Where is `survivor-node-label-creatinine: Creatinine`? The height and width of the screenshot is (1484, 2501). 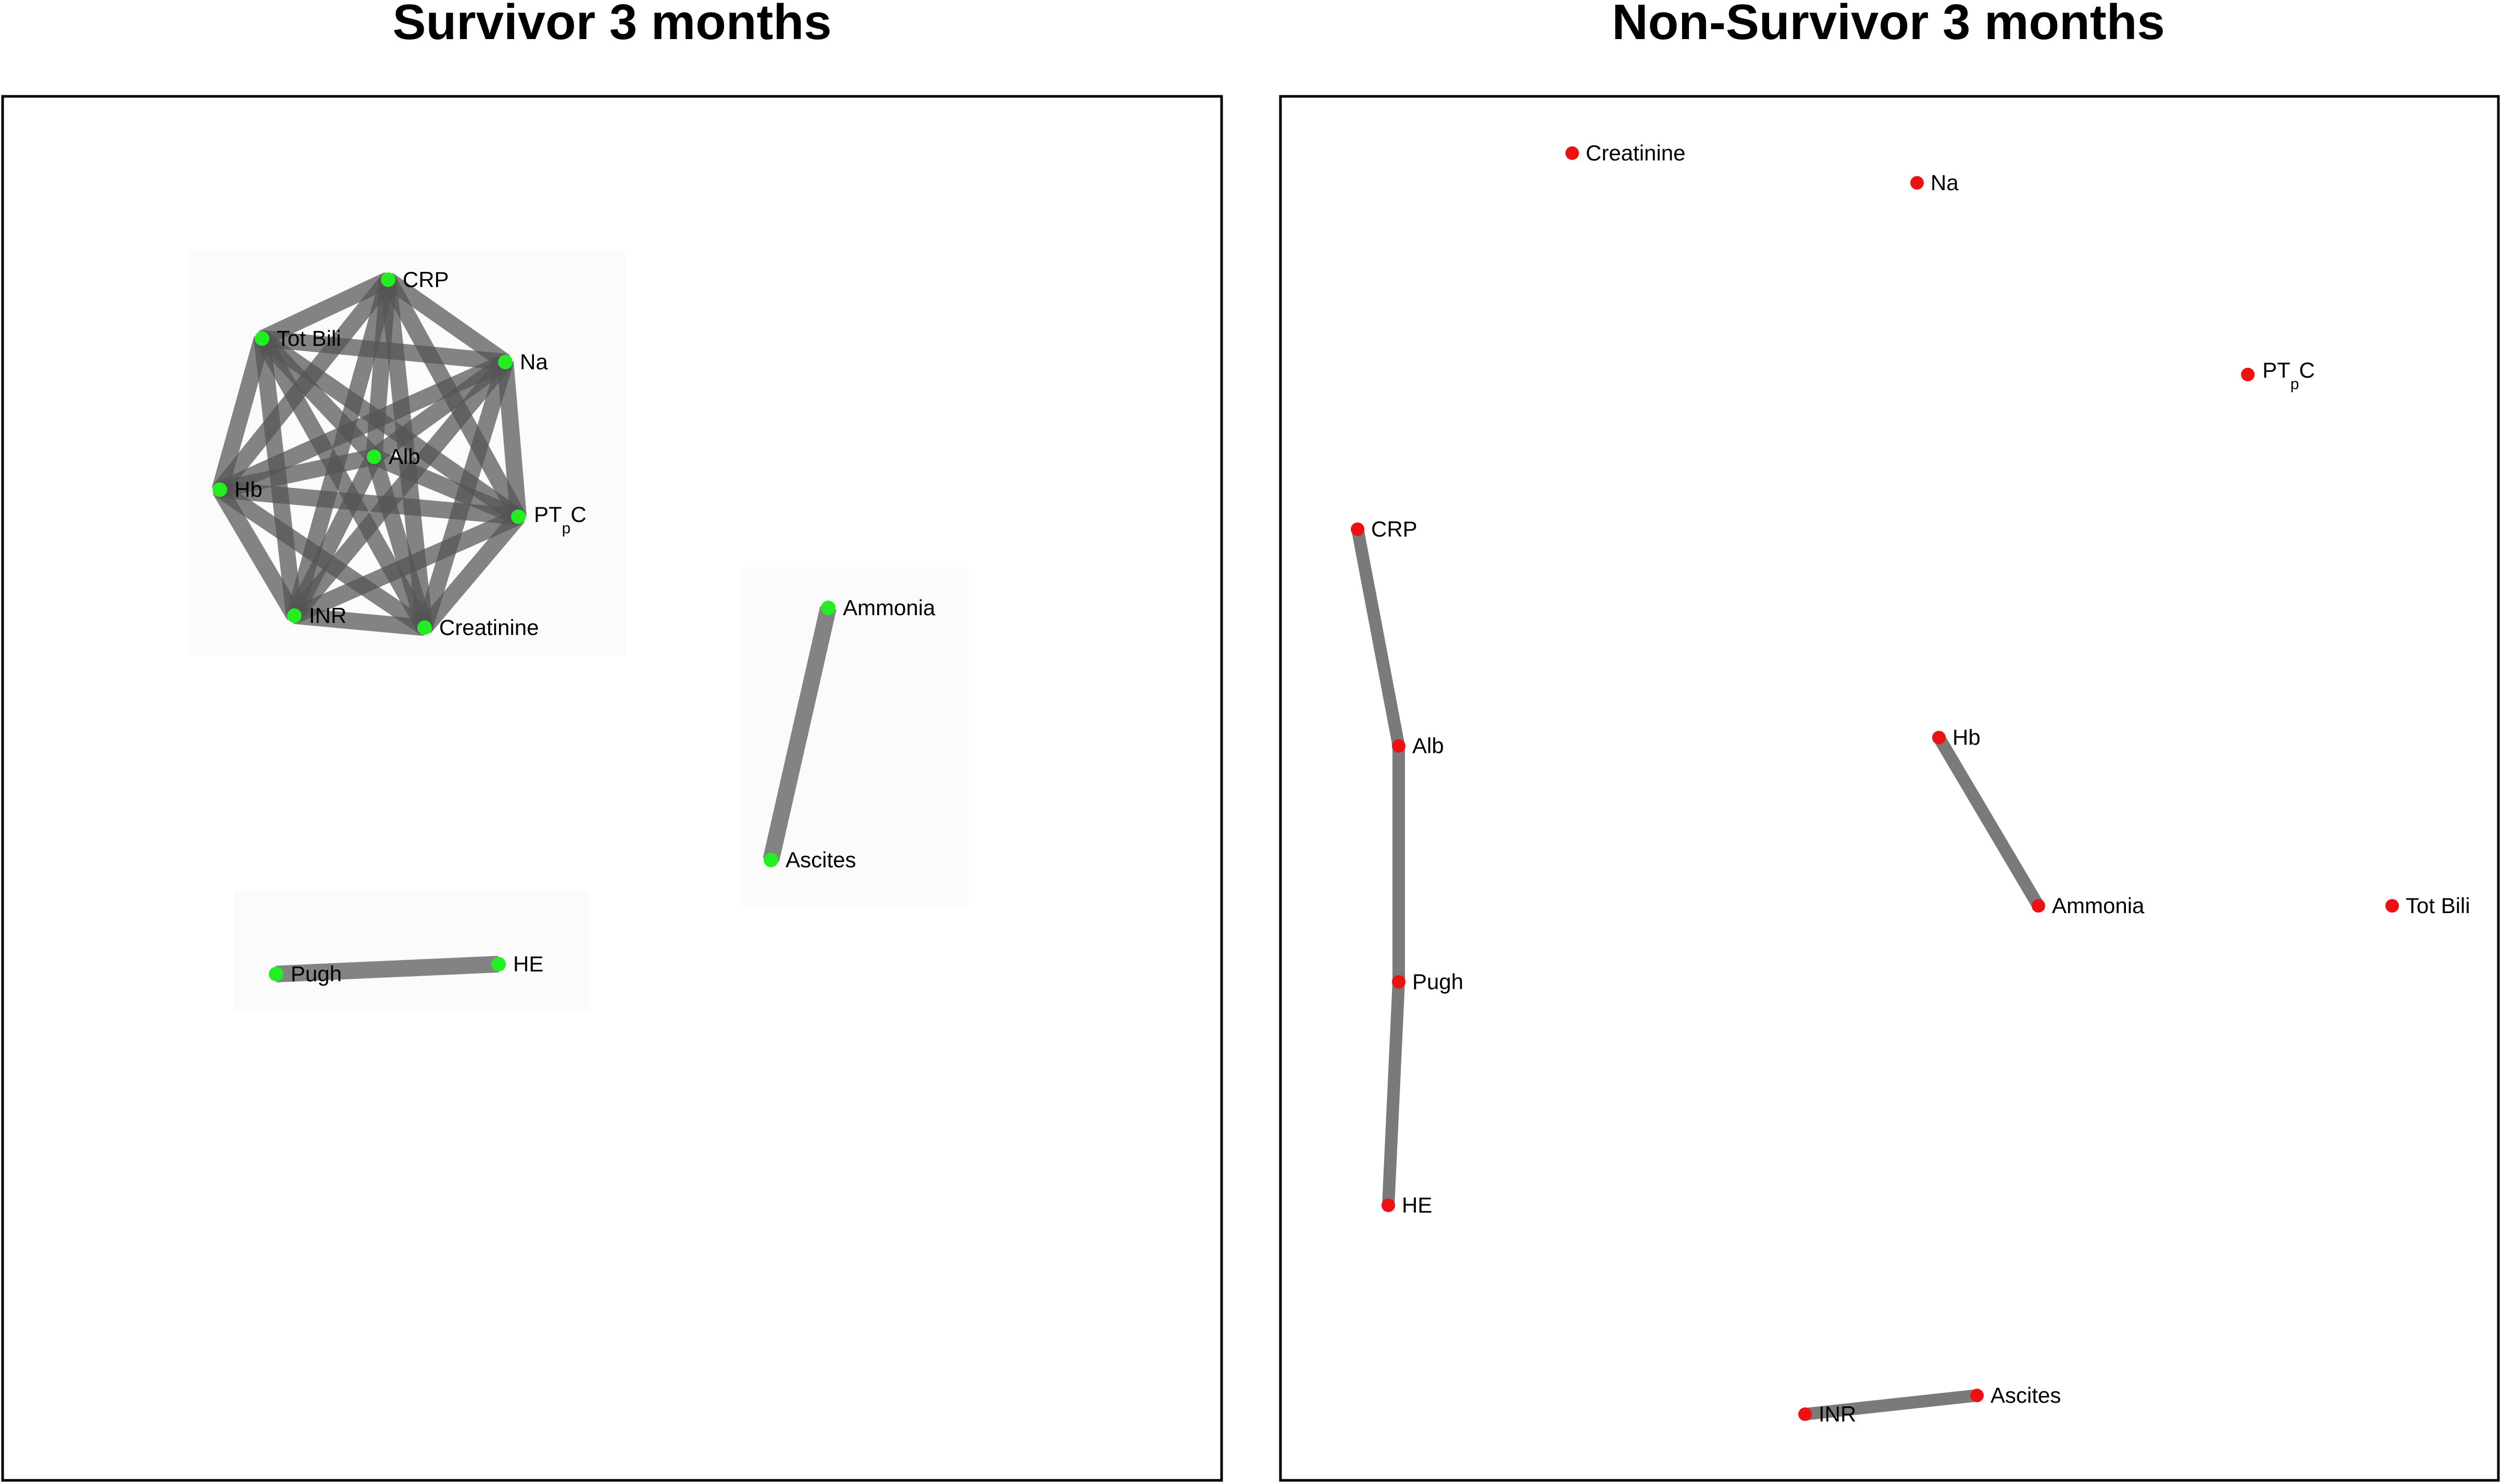
survivor-node-label-creatinine: Creatinine is located at coordinates (489, 627).